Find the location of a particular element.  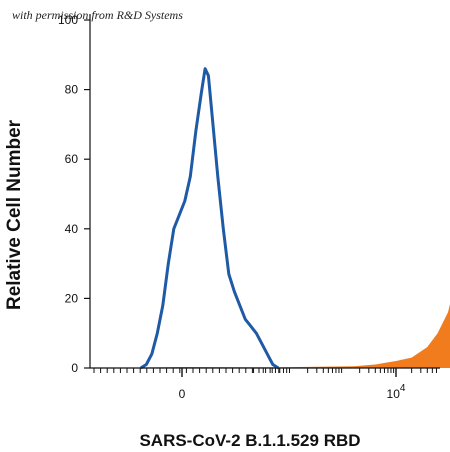

x-axis-label: SARS-CoV-2 B.1.1.529 RBD is located at coordinates (249, 440).